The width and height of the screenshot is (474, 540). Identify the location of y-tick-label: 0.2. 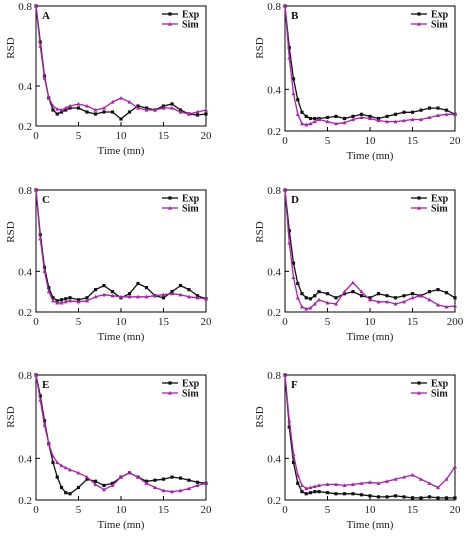
(274, 132).